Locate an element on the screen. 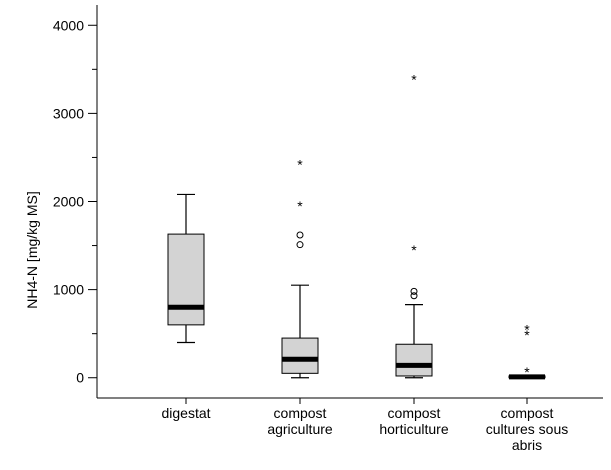  x-tick-label: compost cultures sous abris is located at coordinates (527, 429).